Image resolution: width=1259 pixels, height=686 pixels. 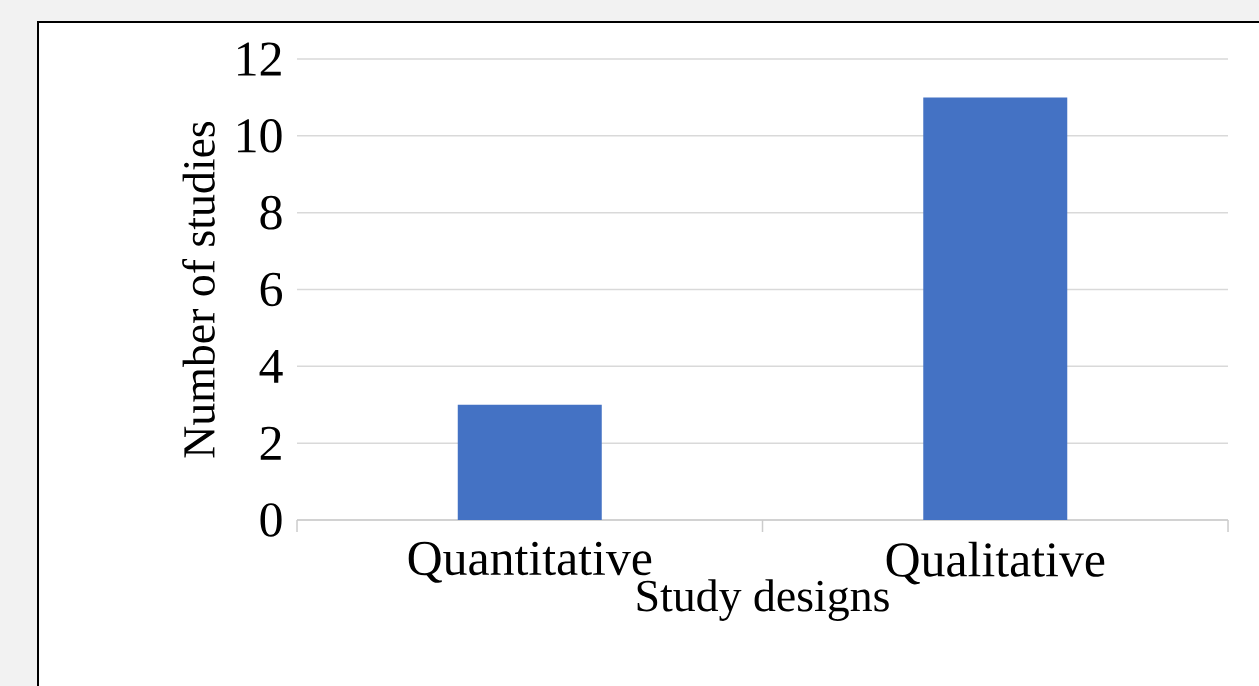 What do you see at coordinates (271, 520) in the screenshot?
I see `y-tick-label: 0` at bounding box center [271, 520].